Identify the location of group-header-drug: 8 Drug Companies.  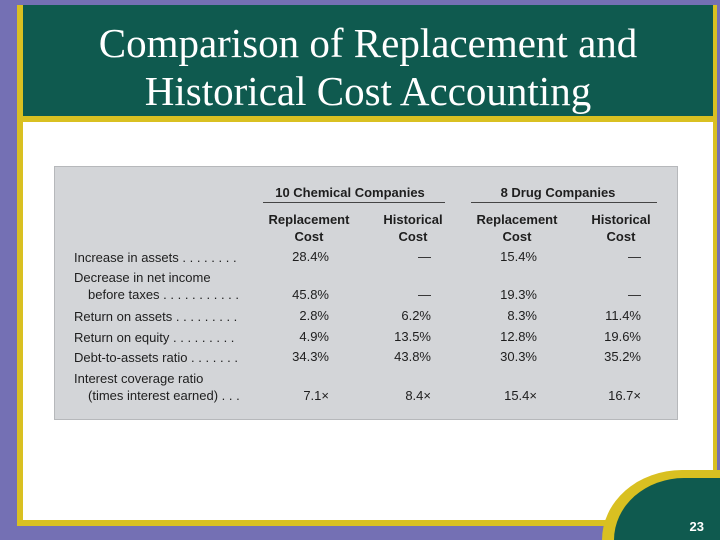
(558, 192).